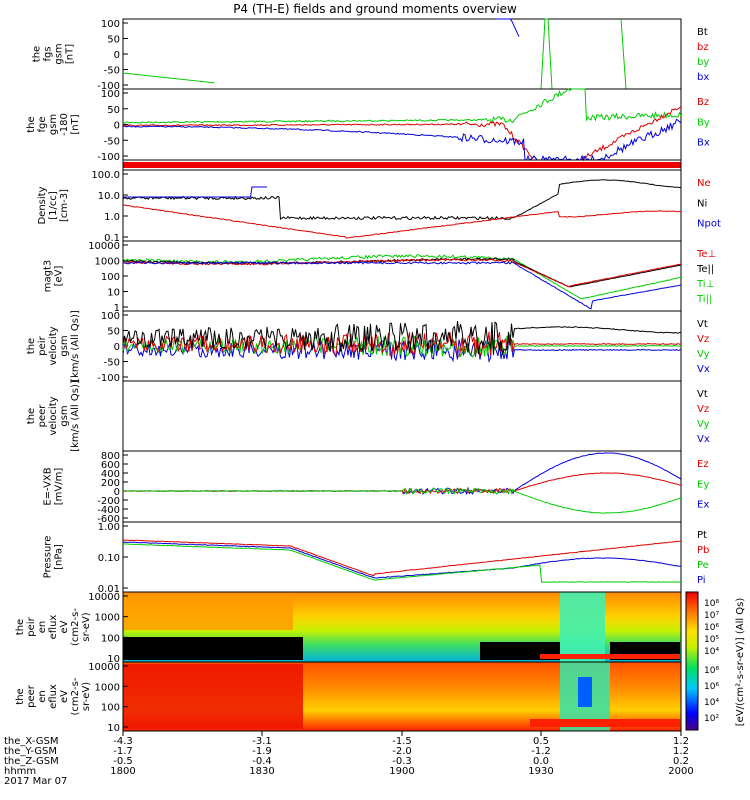  Describe the element at coordinates (703, 464) in the screenshot. I see `legend-Ez: Ez` at that location.